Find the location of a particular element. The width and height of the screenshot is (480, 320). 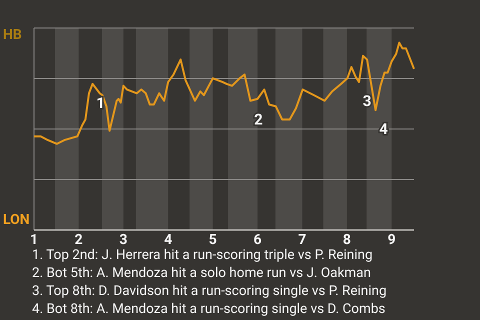

text: 1. Top 2nd: J. Herrera hit a run-scoring triple vs P. Reining is located at coordinates (202, 255).